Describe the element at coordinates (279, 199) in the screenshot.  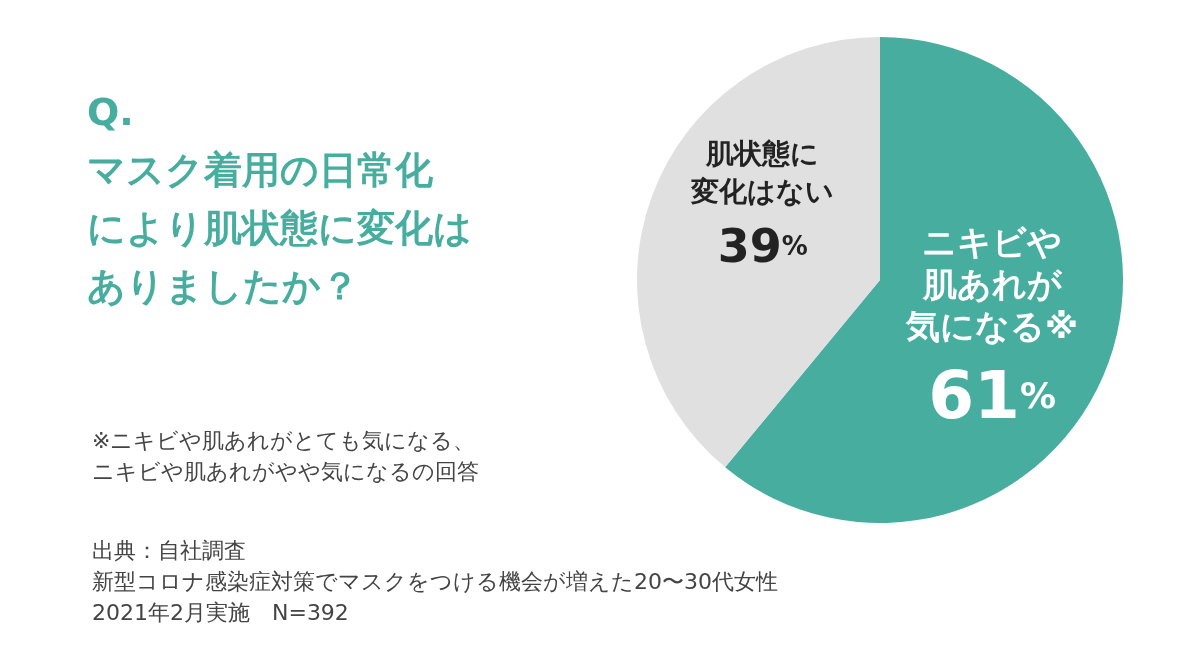
I see `text: Q.マスク着用の日常化により肌状態に変化はありましたか？` at that location.